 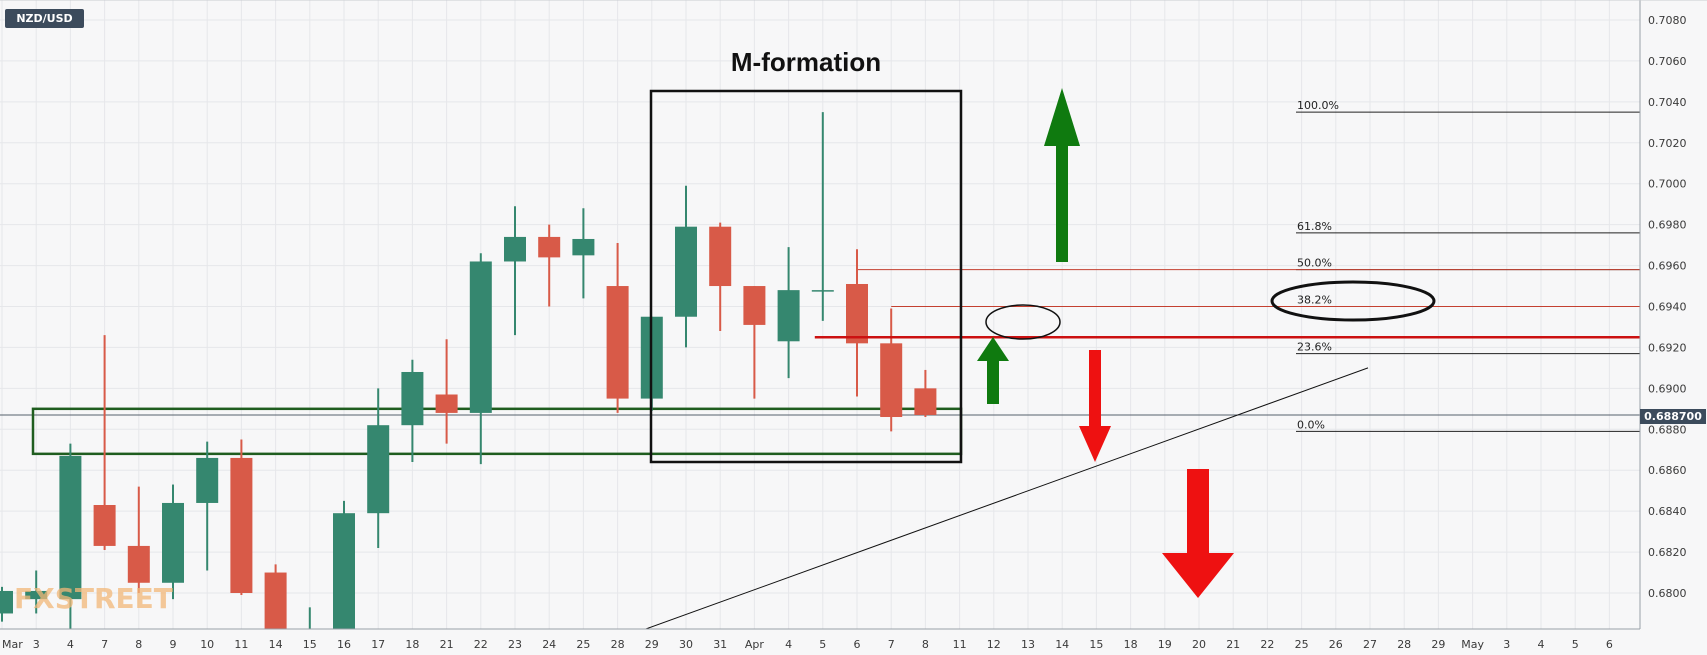 What do you see at coordinates (1472, 644) in the screenshot?
I see `x-tick-label: May` at bounding box center [1472, 644].